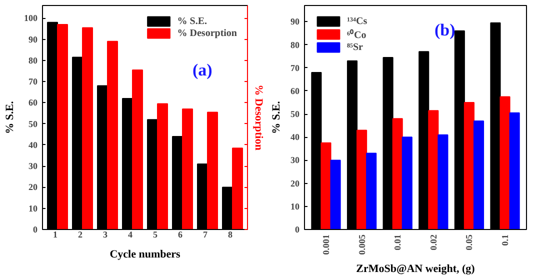 This screenshot has width=535, height=277. What do you see at coordinates (180, 235) in the screenshot?
I see `x-tick-label: 6` at bounding box center [180, 235].